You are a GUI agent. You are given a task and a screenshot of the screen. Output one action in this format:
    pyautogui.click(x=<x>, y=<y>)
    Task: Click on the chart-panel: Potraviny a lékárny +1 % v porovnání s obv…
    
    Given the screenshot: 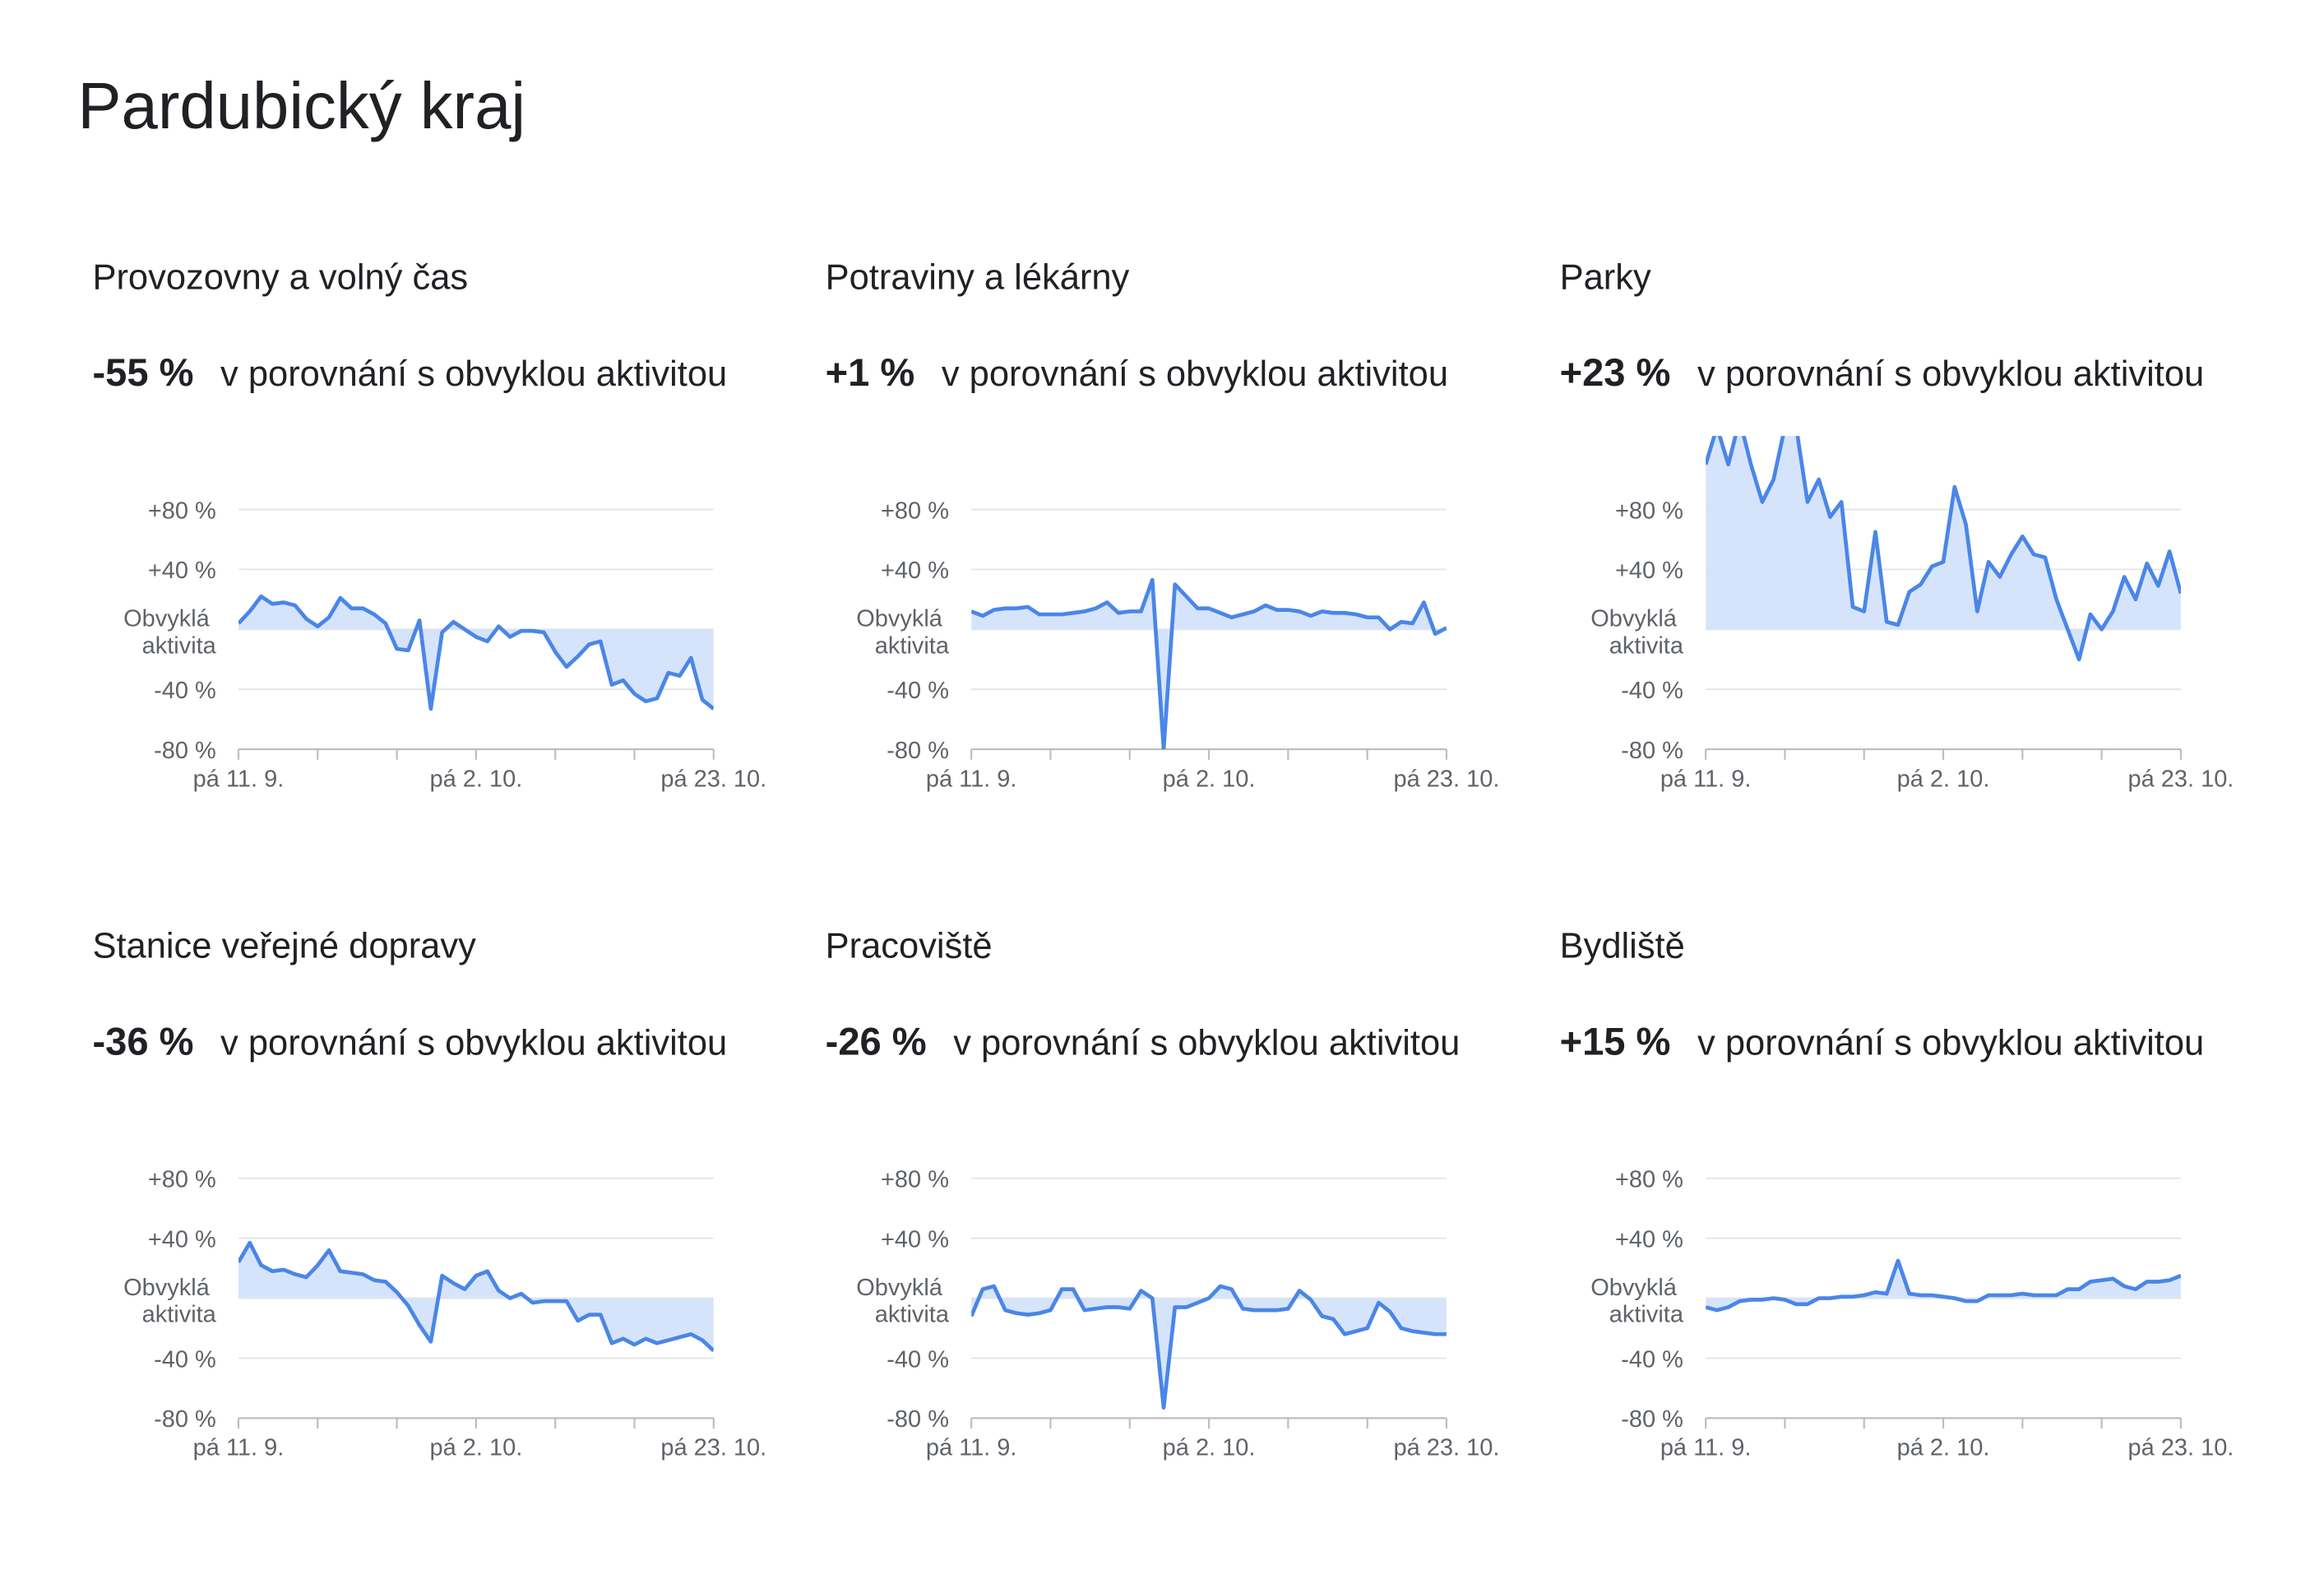 What is the action you would take?
    pyautogui.click(x=1163, y=524)
    